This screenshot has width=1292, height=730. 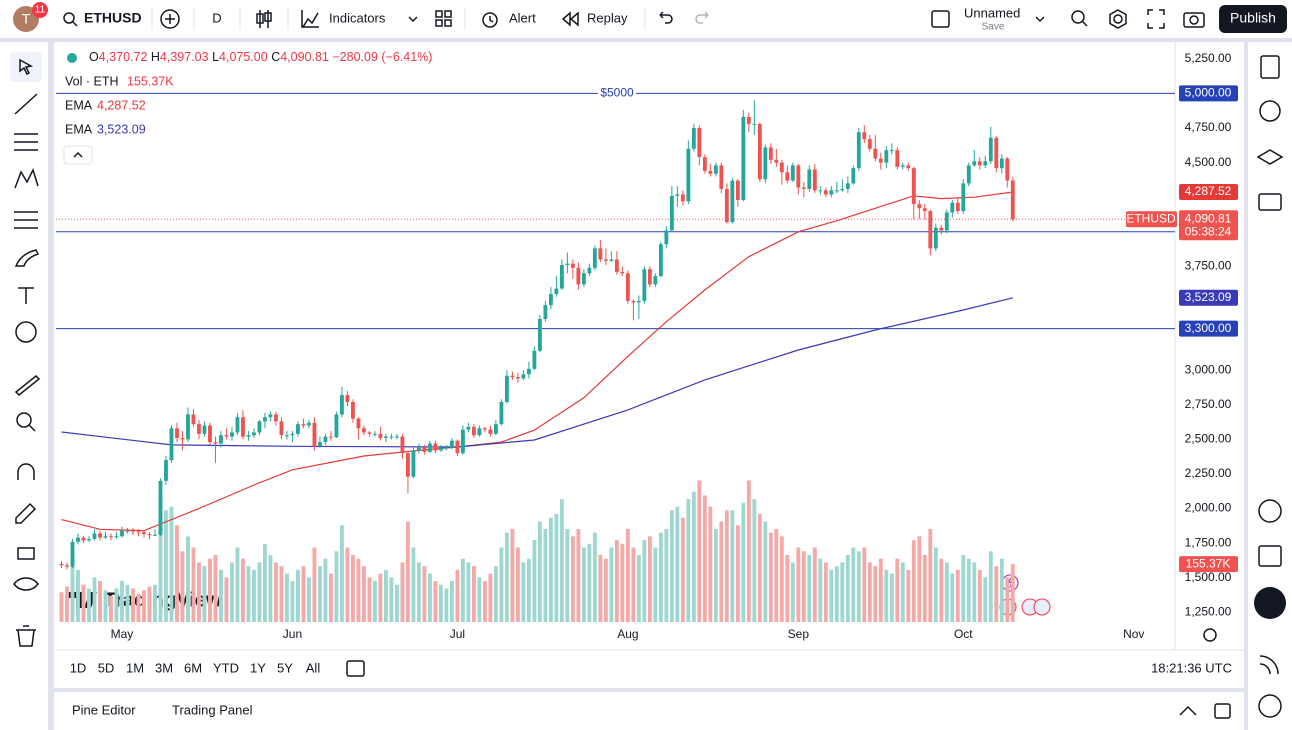 I want to click on brush-tool, so click(x=27, y=258).